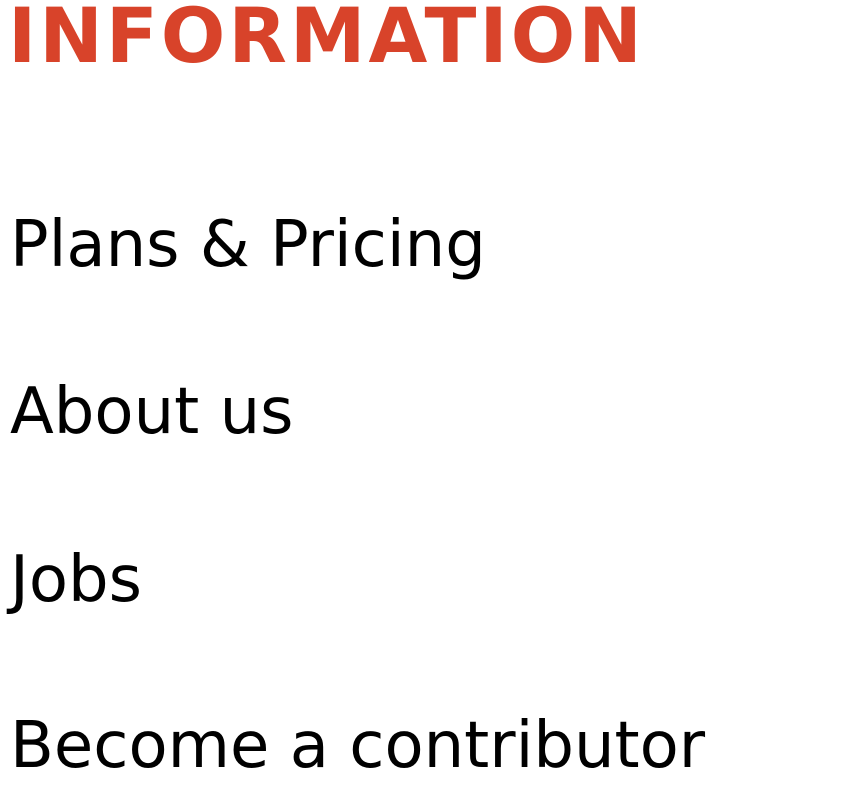 The height and width of the screenshot is (786, 852). Describe the element at coordinates (248, 245) in the screenshot. I see `plans-pricing-link: Plans & Pricing` at that location.